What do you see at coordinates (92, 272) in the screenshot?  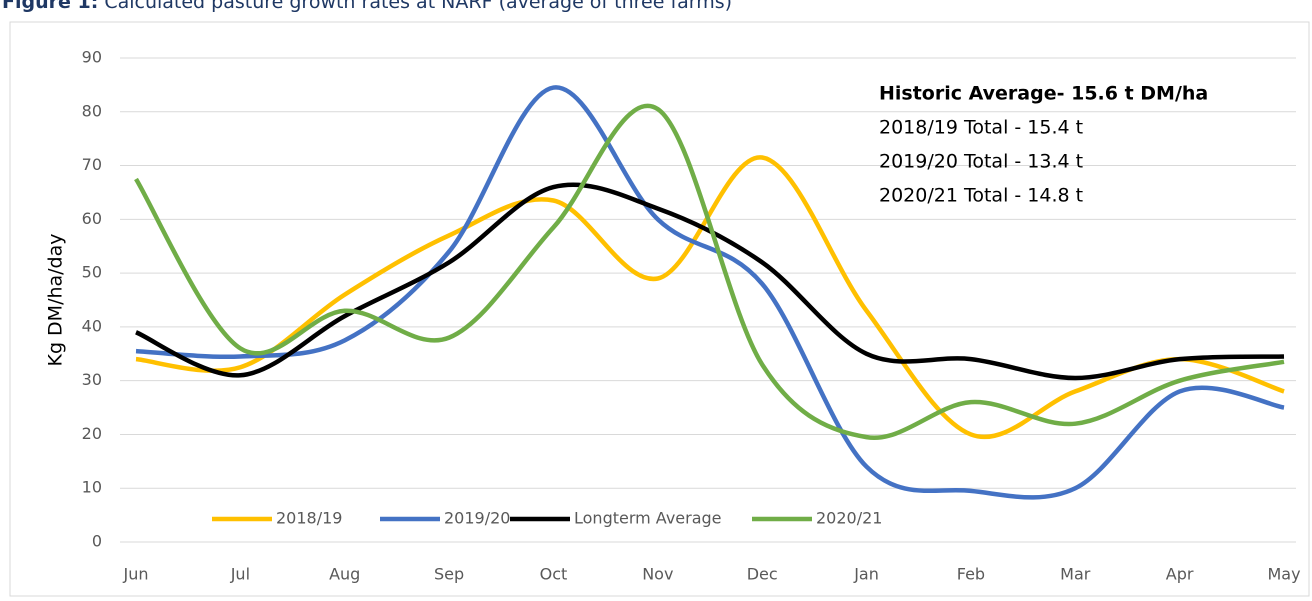 I see `y-tick-label: 50` at bounding box center [92, 272].